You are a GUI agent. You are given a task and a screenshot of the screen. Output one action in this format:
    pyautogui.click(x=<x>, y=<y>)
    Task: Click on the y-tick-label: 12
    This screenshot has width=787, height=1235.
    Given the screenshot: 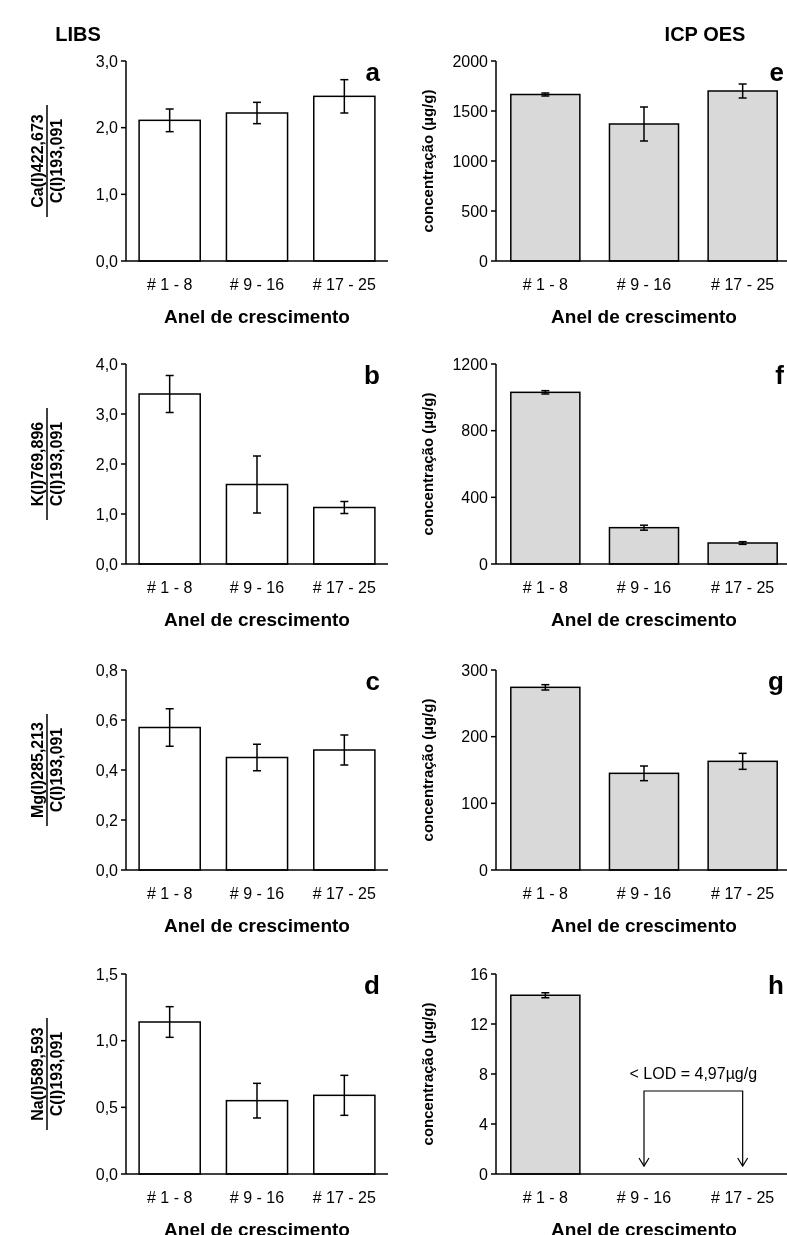 What is the action you would take?
    pyautogui.click(x=479, y=1024)
    